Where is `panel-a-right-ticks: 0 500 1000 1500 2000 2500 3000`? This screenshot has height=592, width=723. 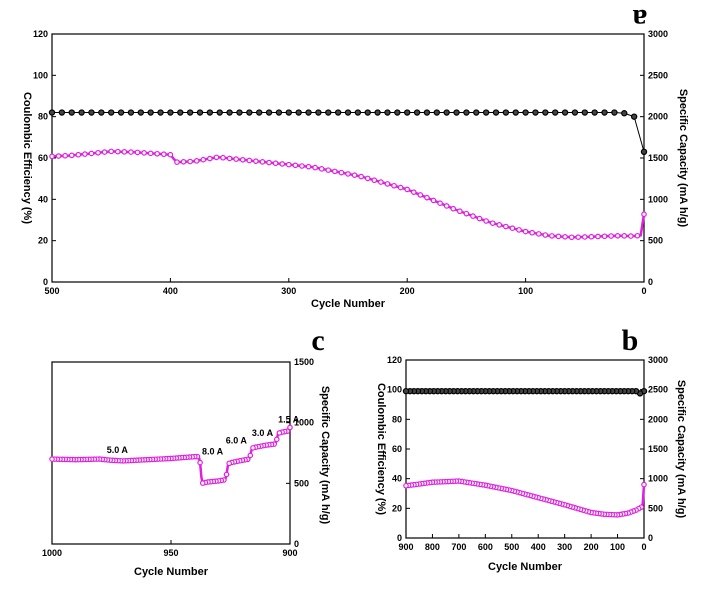 panel-a-right-ticks: 0 500 1000 1500 2000 2500 3000 is located at coordinates (654, 158).